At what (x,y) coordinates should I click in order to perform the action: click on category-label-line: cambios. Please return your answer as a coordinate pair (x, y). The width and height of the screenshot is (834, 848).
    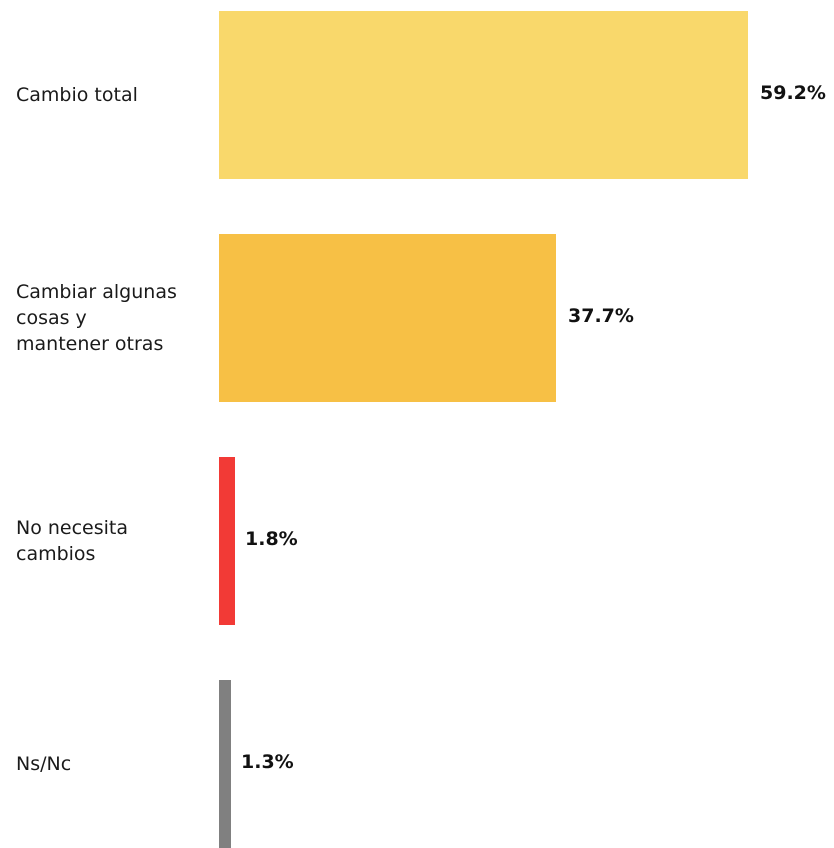
    Looking at the image, I should click on (56, 554).